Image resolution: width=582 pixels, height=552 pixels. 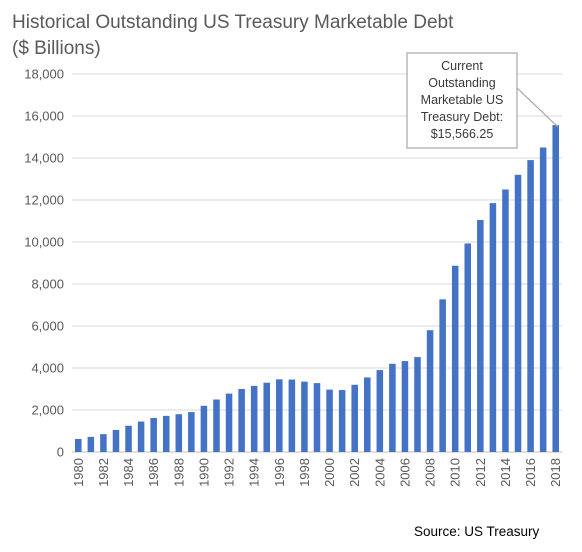 What do you see at coordinates (128, 472) in the screenshot?
I see `x-tick-label: 1984` at bounding box center [128, 472].